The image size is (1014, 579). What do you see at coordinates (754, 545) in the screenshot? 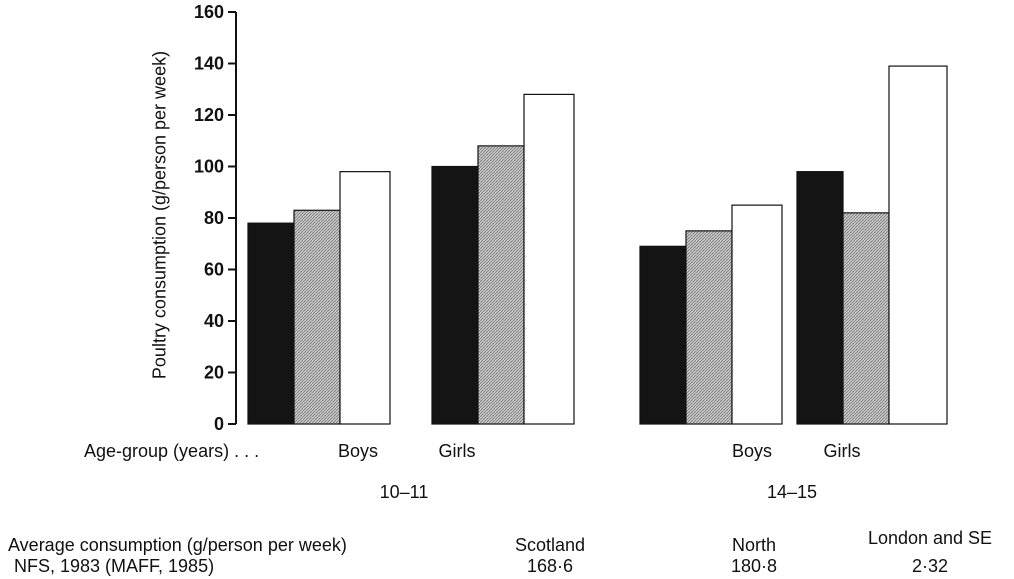
I see `region-north-name: North` at bounding box center [754, 545].